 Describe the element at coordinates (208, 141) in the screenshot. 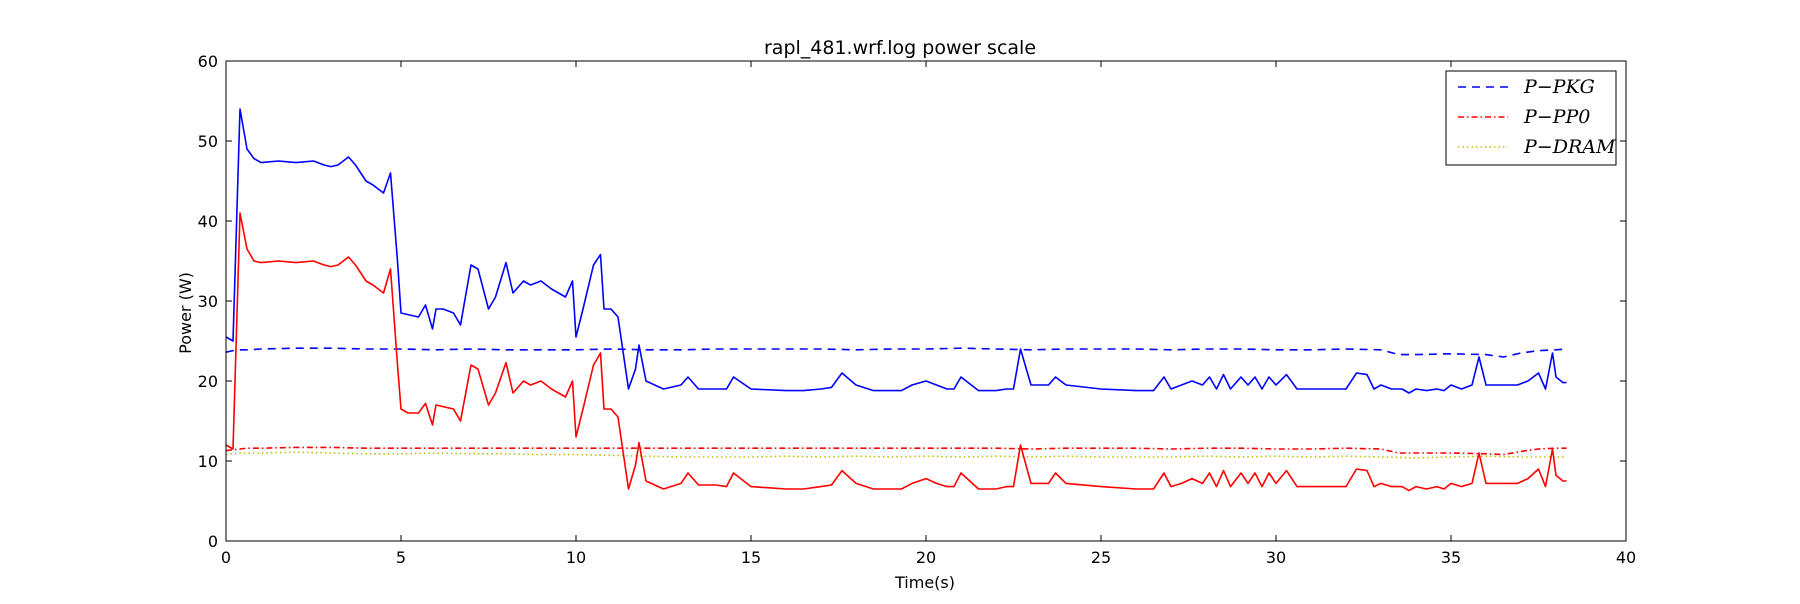

I see `y-tick-label: 50` at that location.